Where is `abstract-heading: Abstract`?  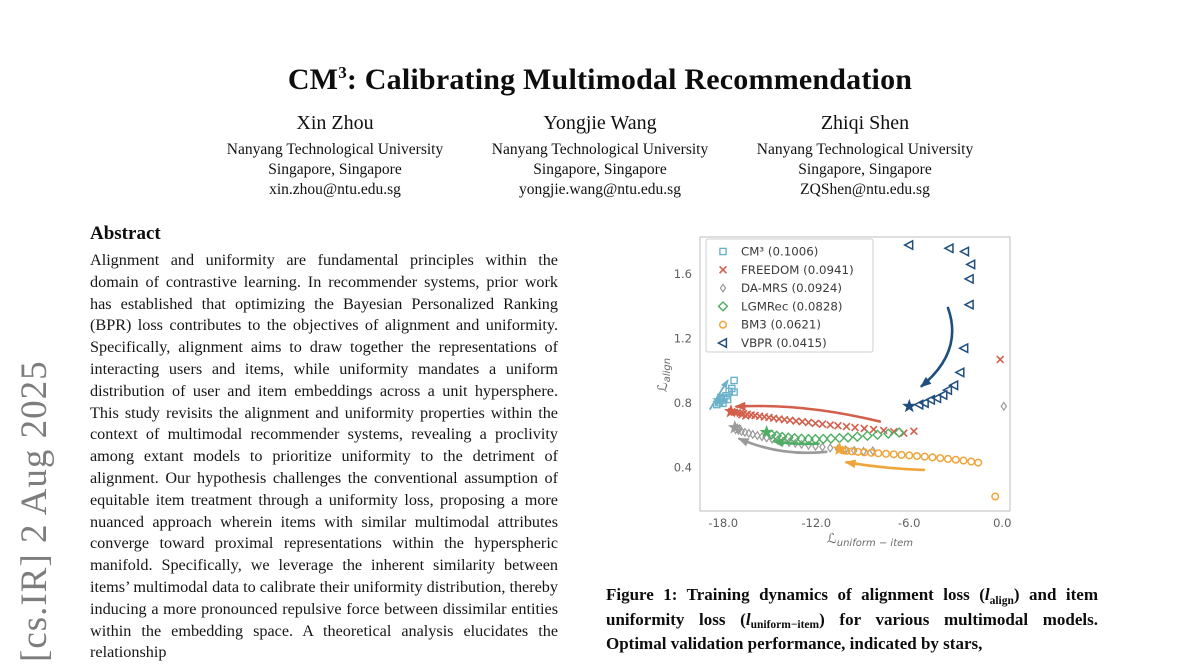 abstract-heading: Abstract is located at coordinates (125, 233).